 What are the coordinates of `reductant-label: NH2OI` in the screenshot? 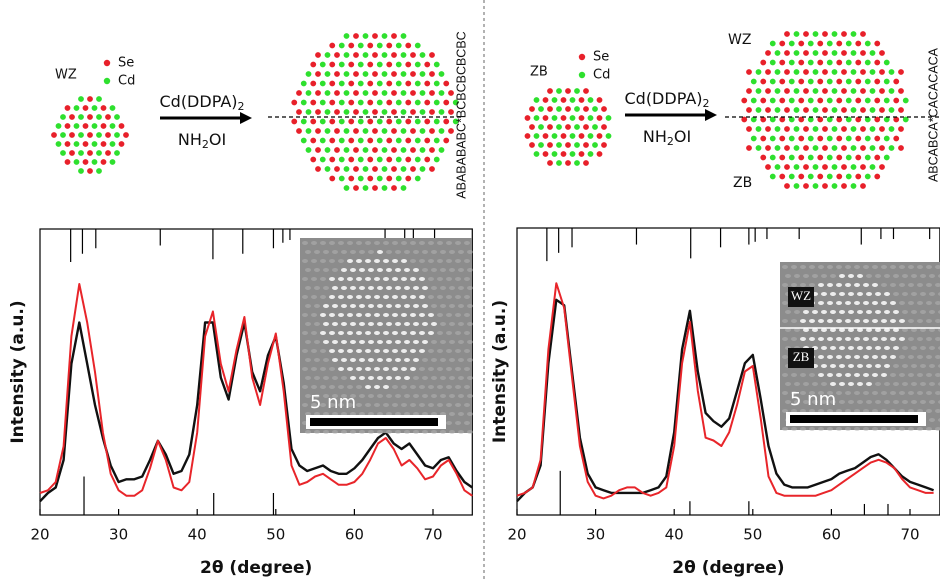 It's located at (202, 141).